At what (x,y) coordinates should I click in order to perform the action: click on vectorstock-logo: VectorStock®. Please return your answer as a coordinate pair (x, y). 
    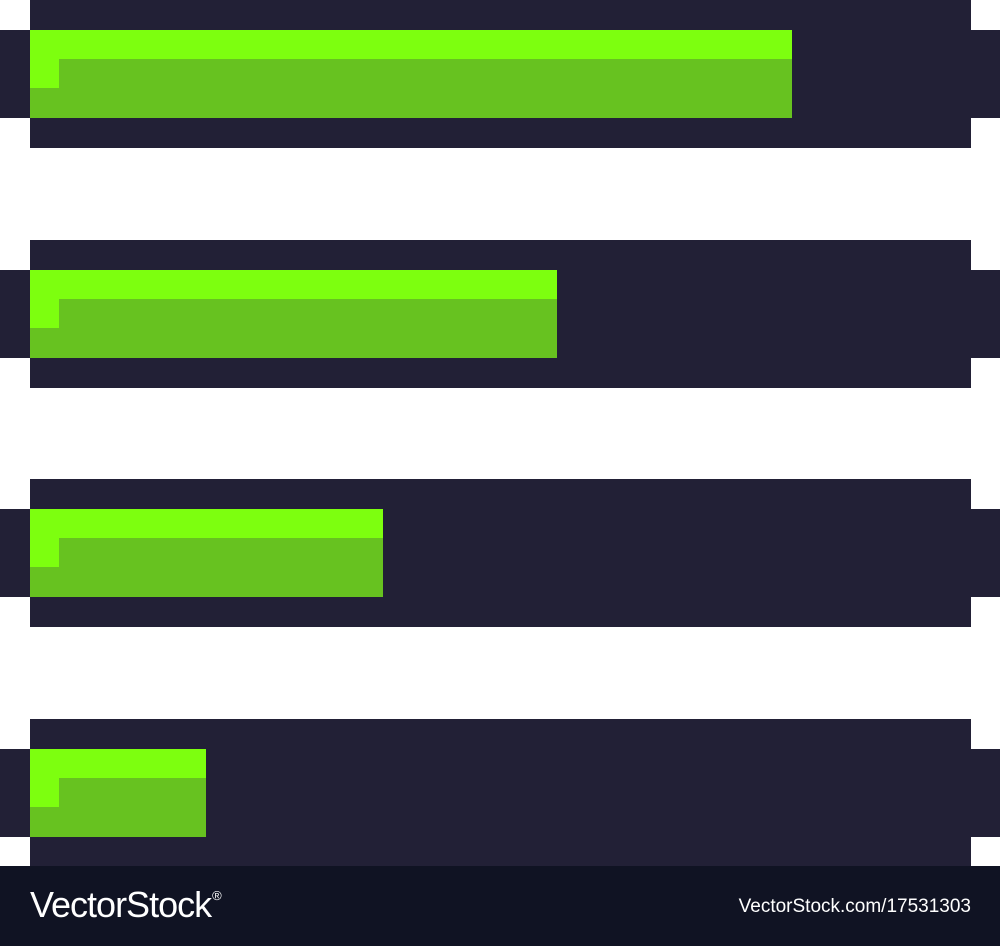
    Looking at the image, I should click on (126, 905).